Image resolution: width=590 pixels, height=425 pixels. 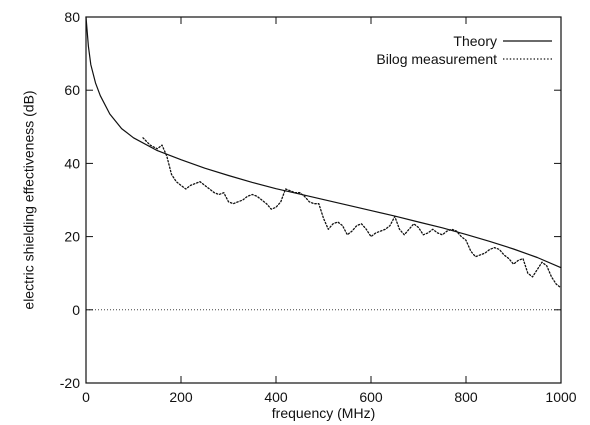 What do you see at coordinates (29, 199) in the screenshot?
I see `y-axis-label: electric shielding effectiveness (dB)` at bounding box center [29, 199].